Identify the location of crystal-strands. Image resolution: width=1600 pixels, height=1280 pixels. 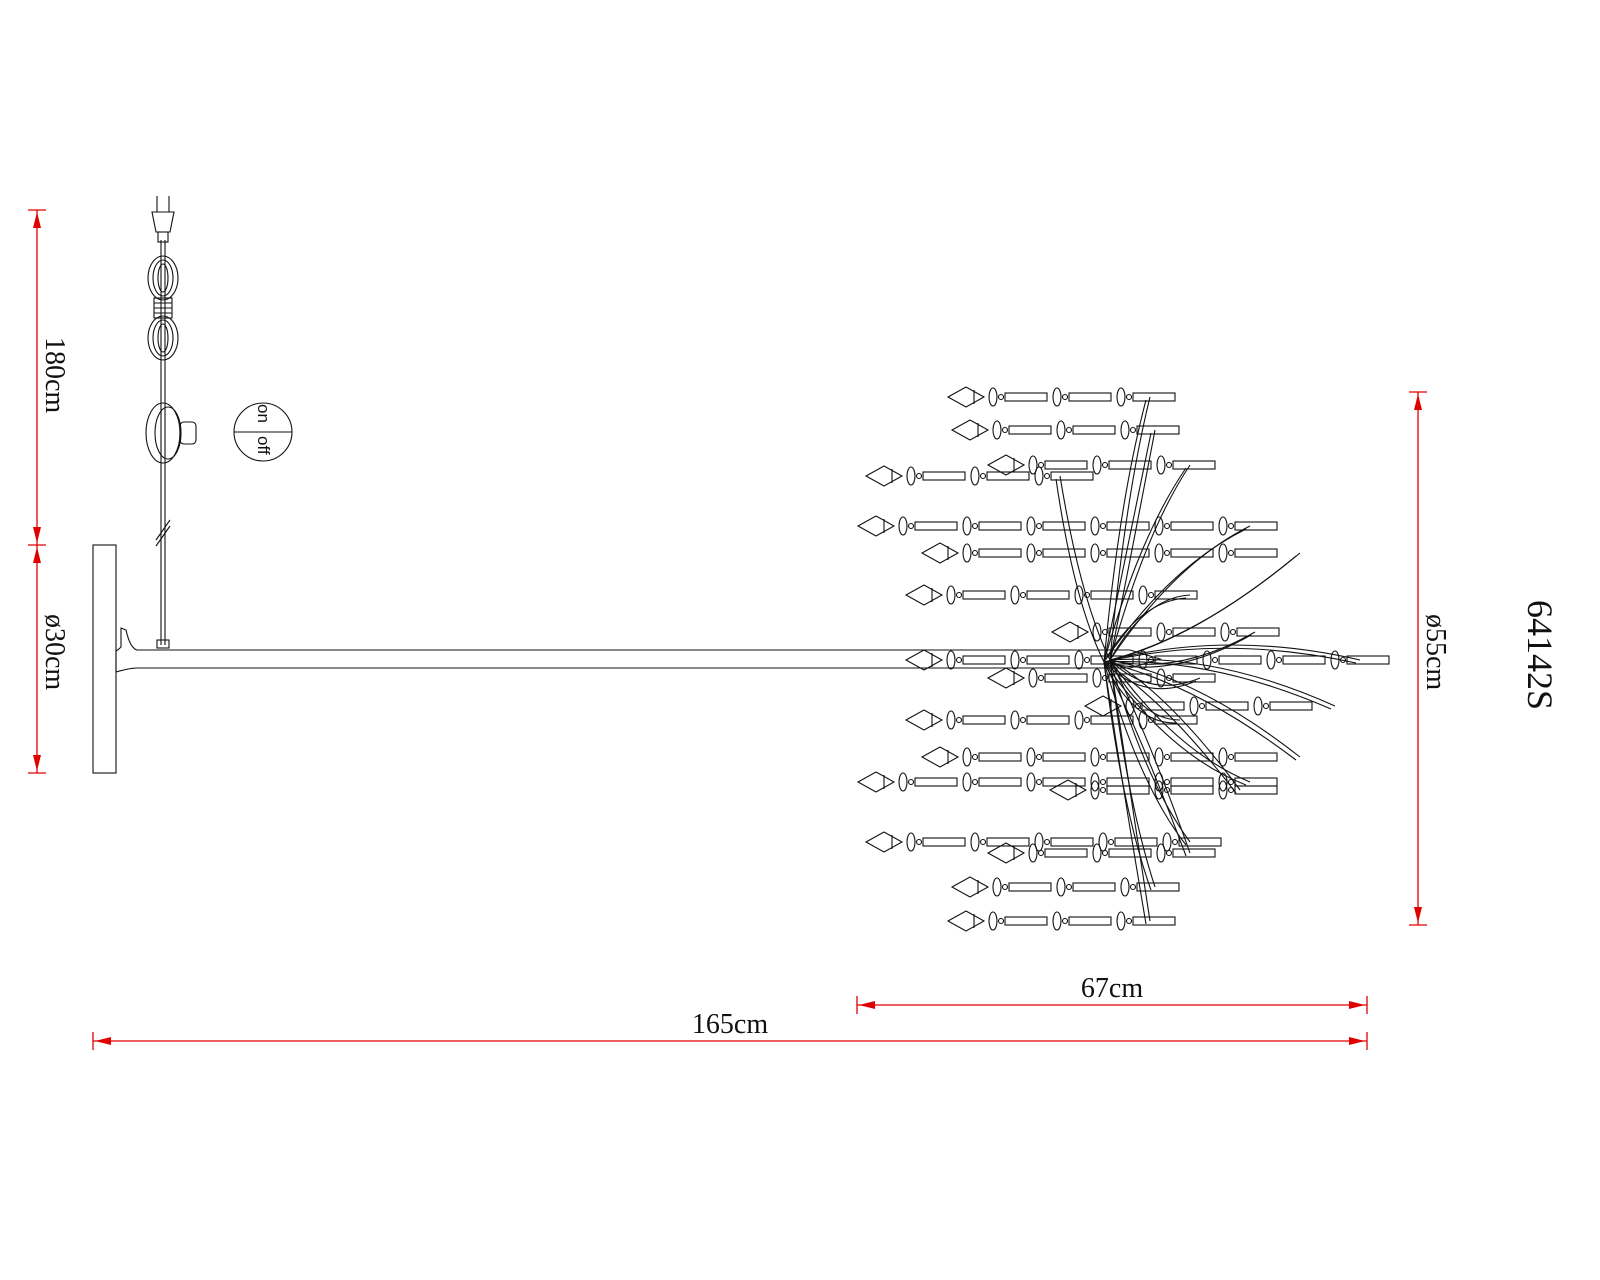
(1123, 659).